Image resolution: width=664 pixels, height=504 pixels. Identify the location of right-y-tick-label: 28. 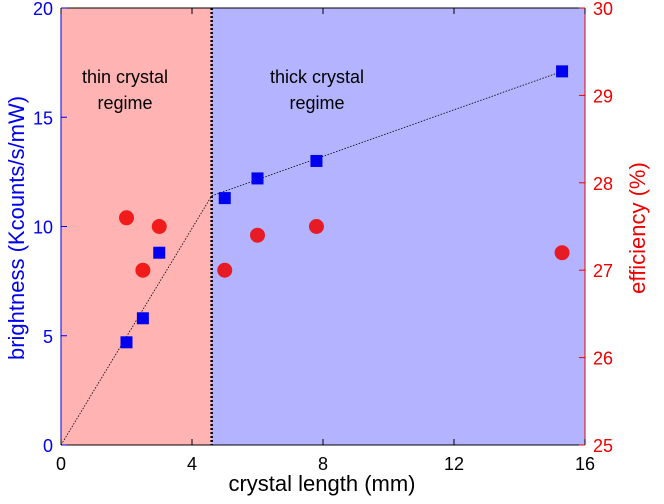
(603, 184).